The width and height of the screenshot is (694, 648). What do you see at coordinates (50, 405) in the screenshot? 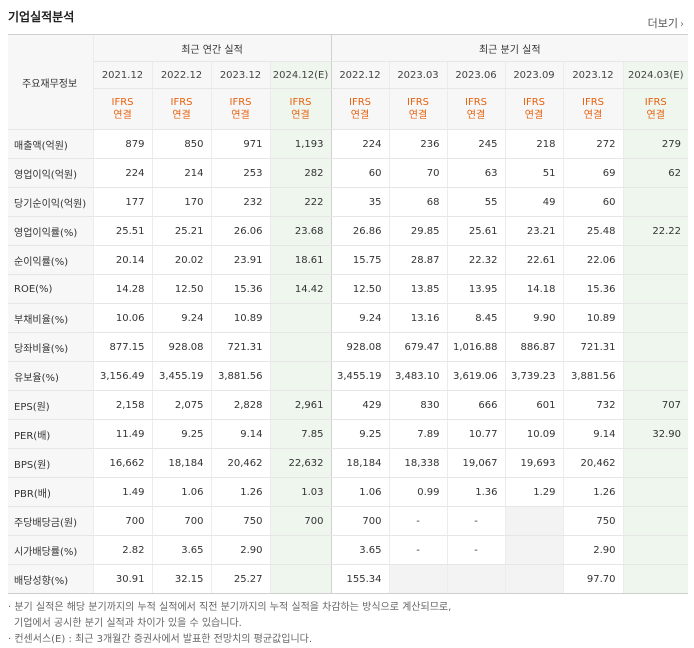
I see `row-label: EPS(원)` at bounding box center [50, 405].